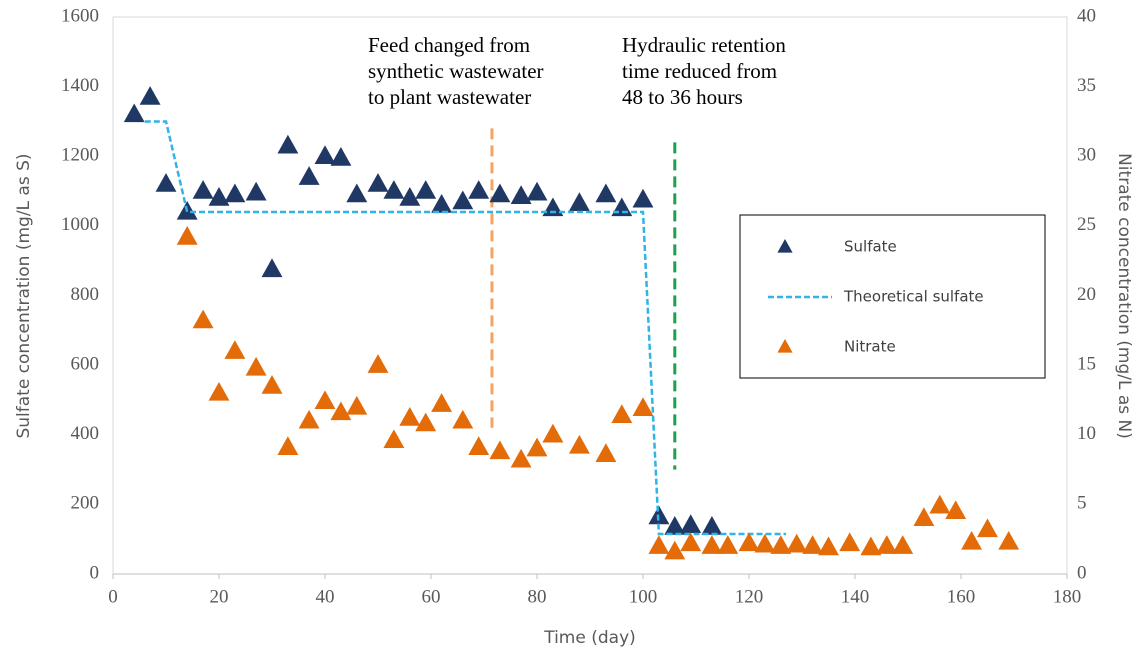 Image resolution: width=1139 pixels, height=663 pixels. I want to click on y2-tick-label: 25, so click(1086, 224).